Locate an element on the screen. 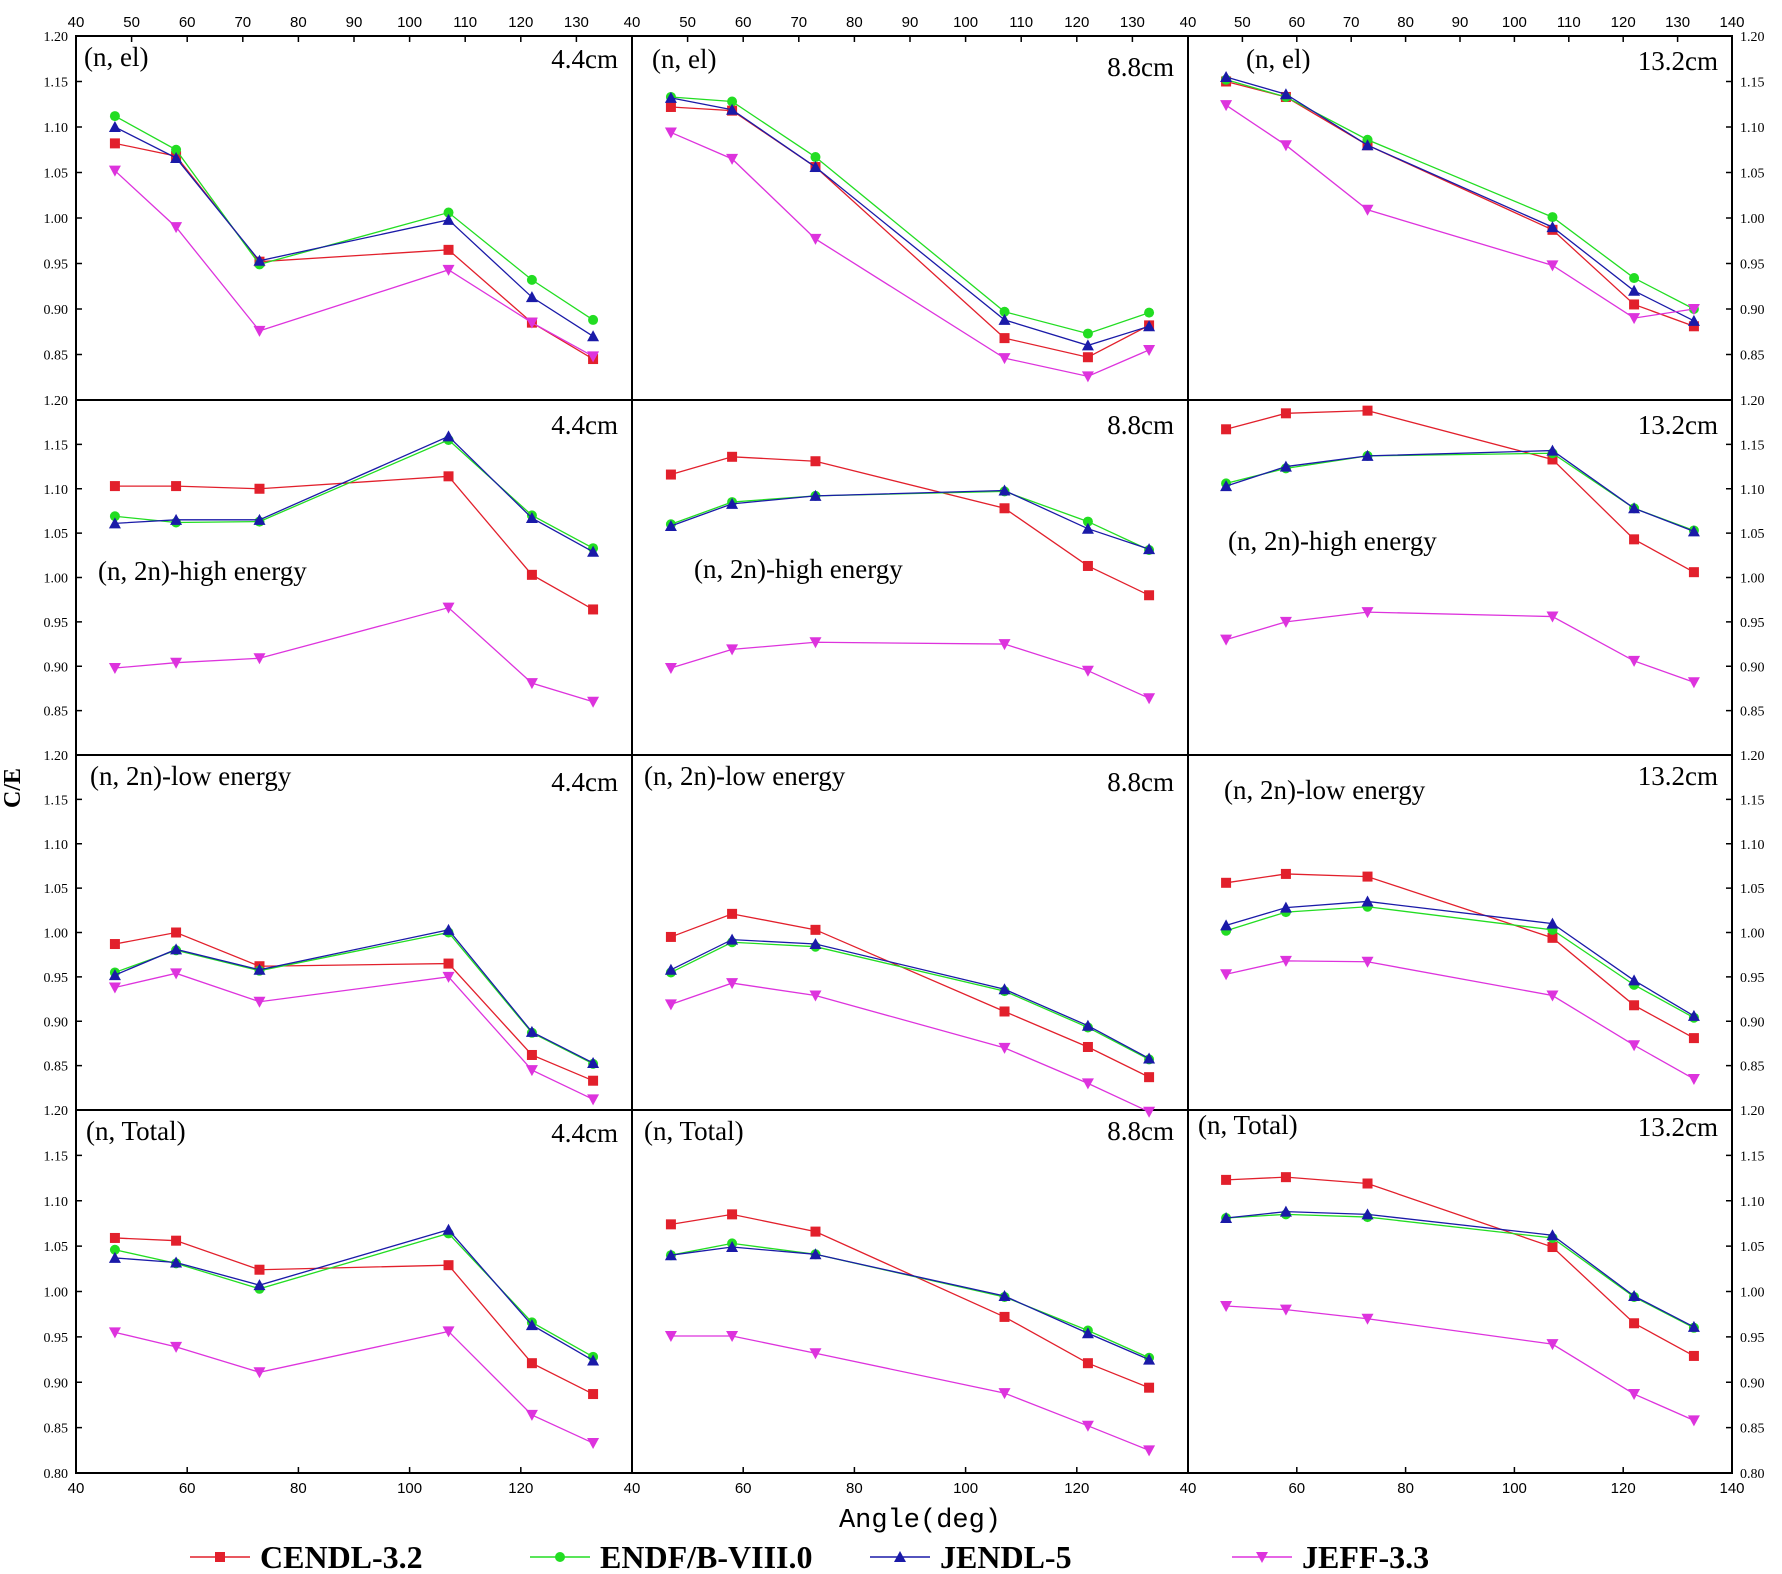 This screenshot has height=1574, width=1782. legend-label: ENDF/B-VIII.0 is located at coordinates (706, 1556).